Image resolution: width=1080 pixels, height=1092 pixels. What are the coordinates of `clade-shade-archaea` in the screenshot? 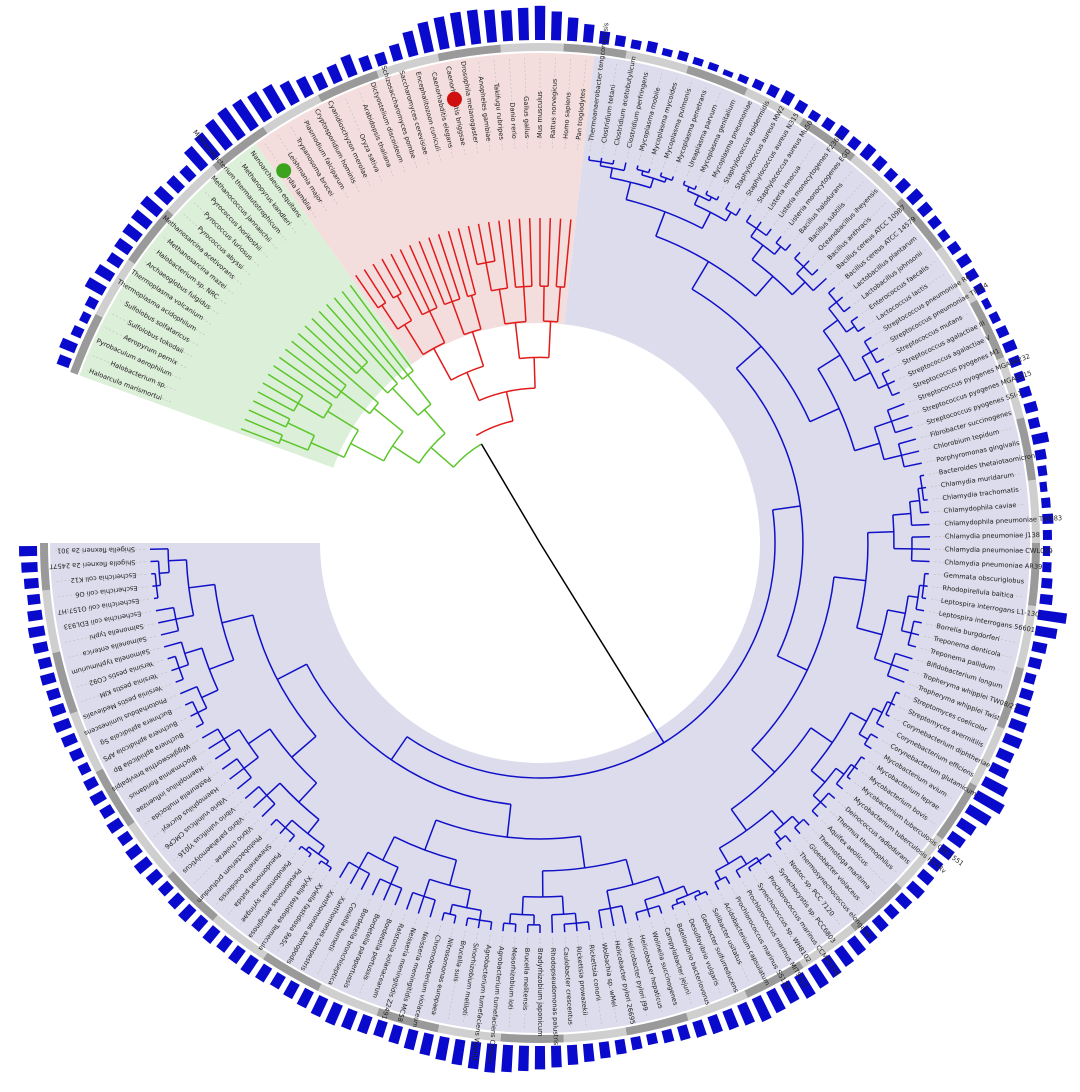 It's located at (246, 305).